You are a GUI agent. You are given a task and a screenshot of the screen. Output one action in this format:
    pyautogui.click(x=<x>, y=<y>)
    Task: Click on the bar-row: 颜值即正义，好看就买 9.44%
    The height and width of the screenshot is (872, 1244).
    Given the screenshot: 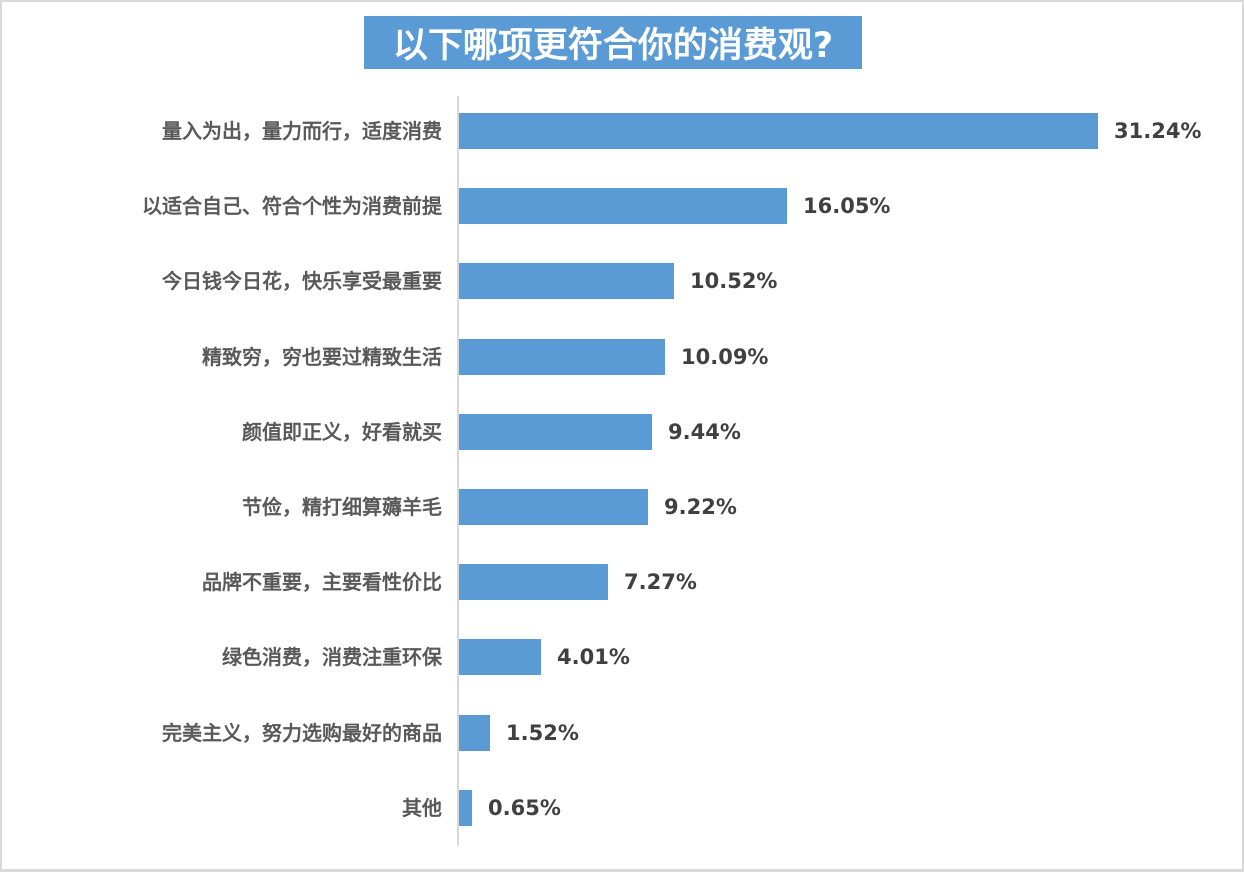 What is the action you would take?
    pyautogui.click(x=622, y=432)
    